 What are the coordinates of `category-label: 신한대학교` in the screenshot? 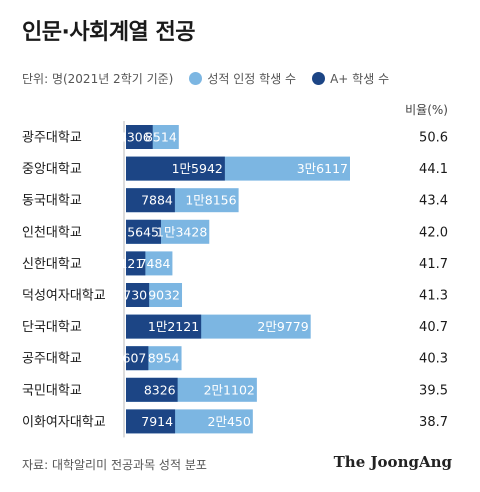 It's located at (52, 264).